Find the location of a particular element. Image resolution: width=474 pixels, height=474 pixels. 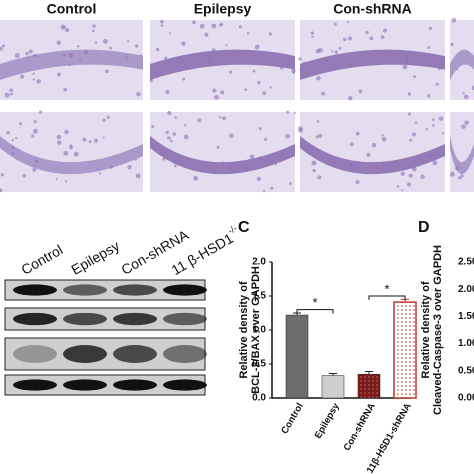

panel-label: D is located at coordinates (424, 227).